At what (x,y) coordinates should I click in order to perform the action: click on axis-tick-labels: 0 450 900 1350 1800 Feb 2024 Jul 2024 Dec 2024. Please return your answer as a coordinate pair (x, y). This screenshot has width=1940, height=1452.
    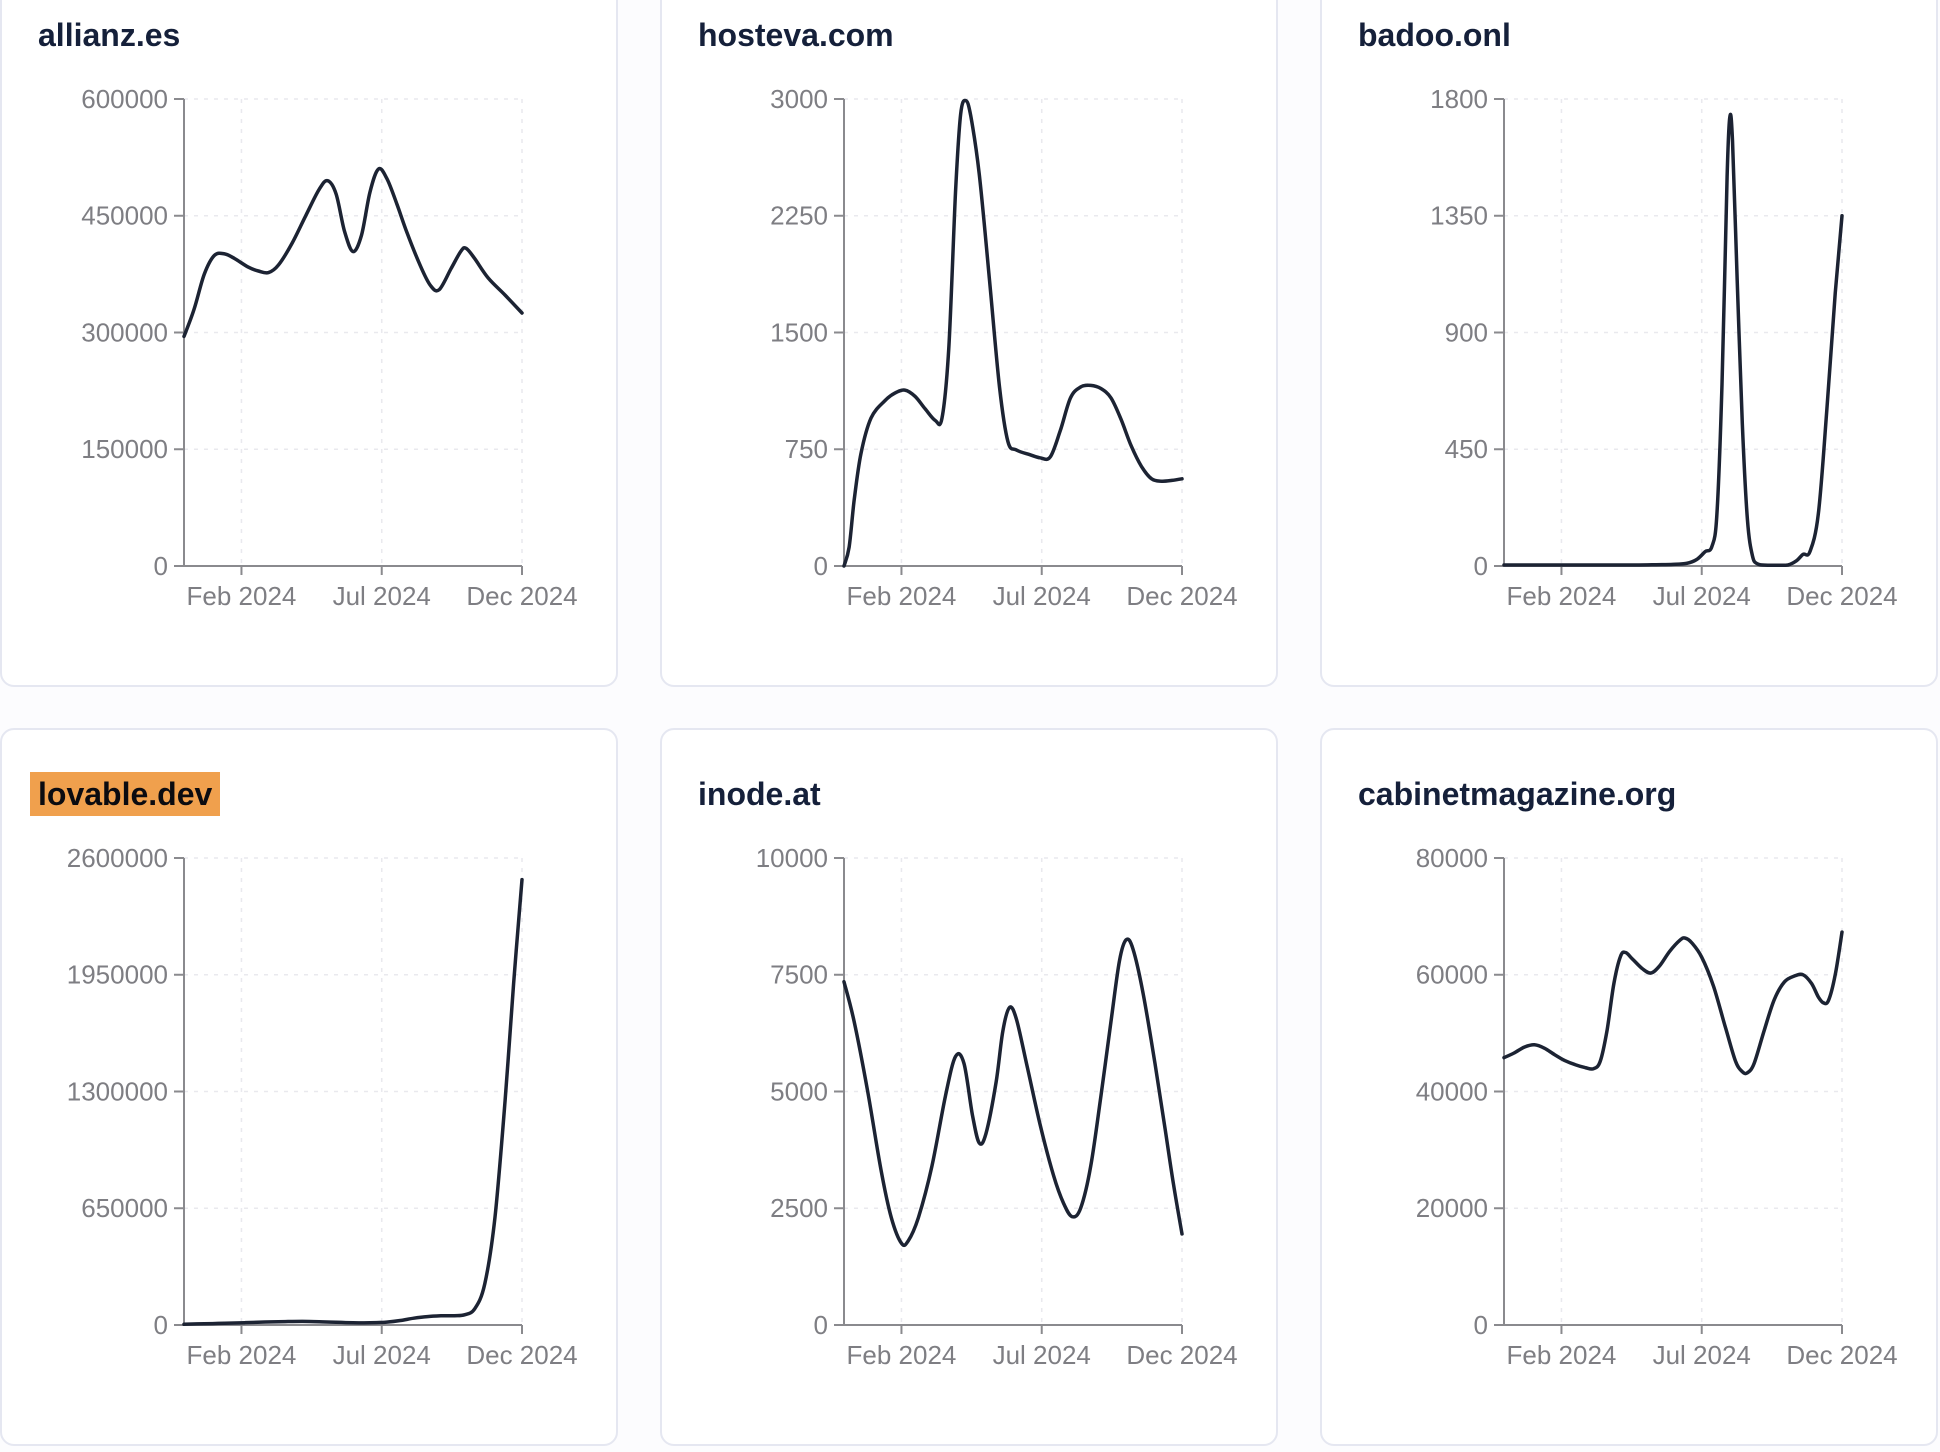
    Looking at the image, I should click on (1664, 347).